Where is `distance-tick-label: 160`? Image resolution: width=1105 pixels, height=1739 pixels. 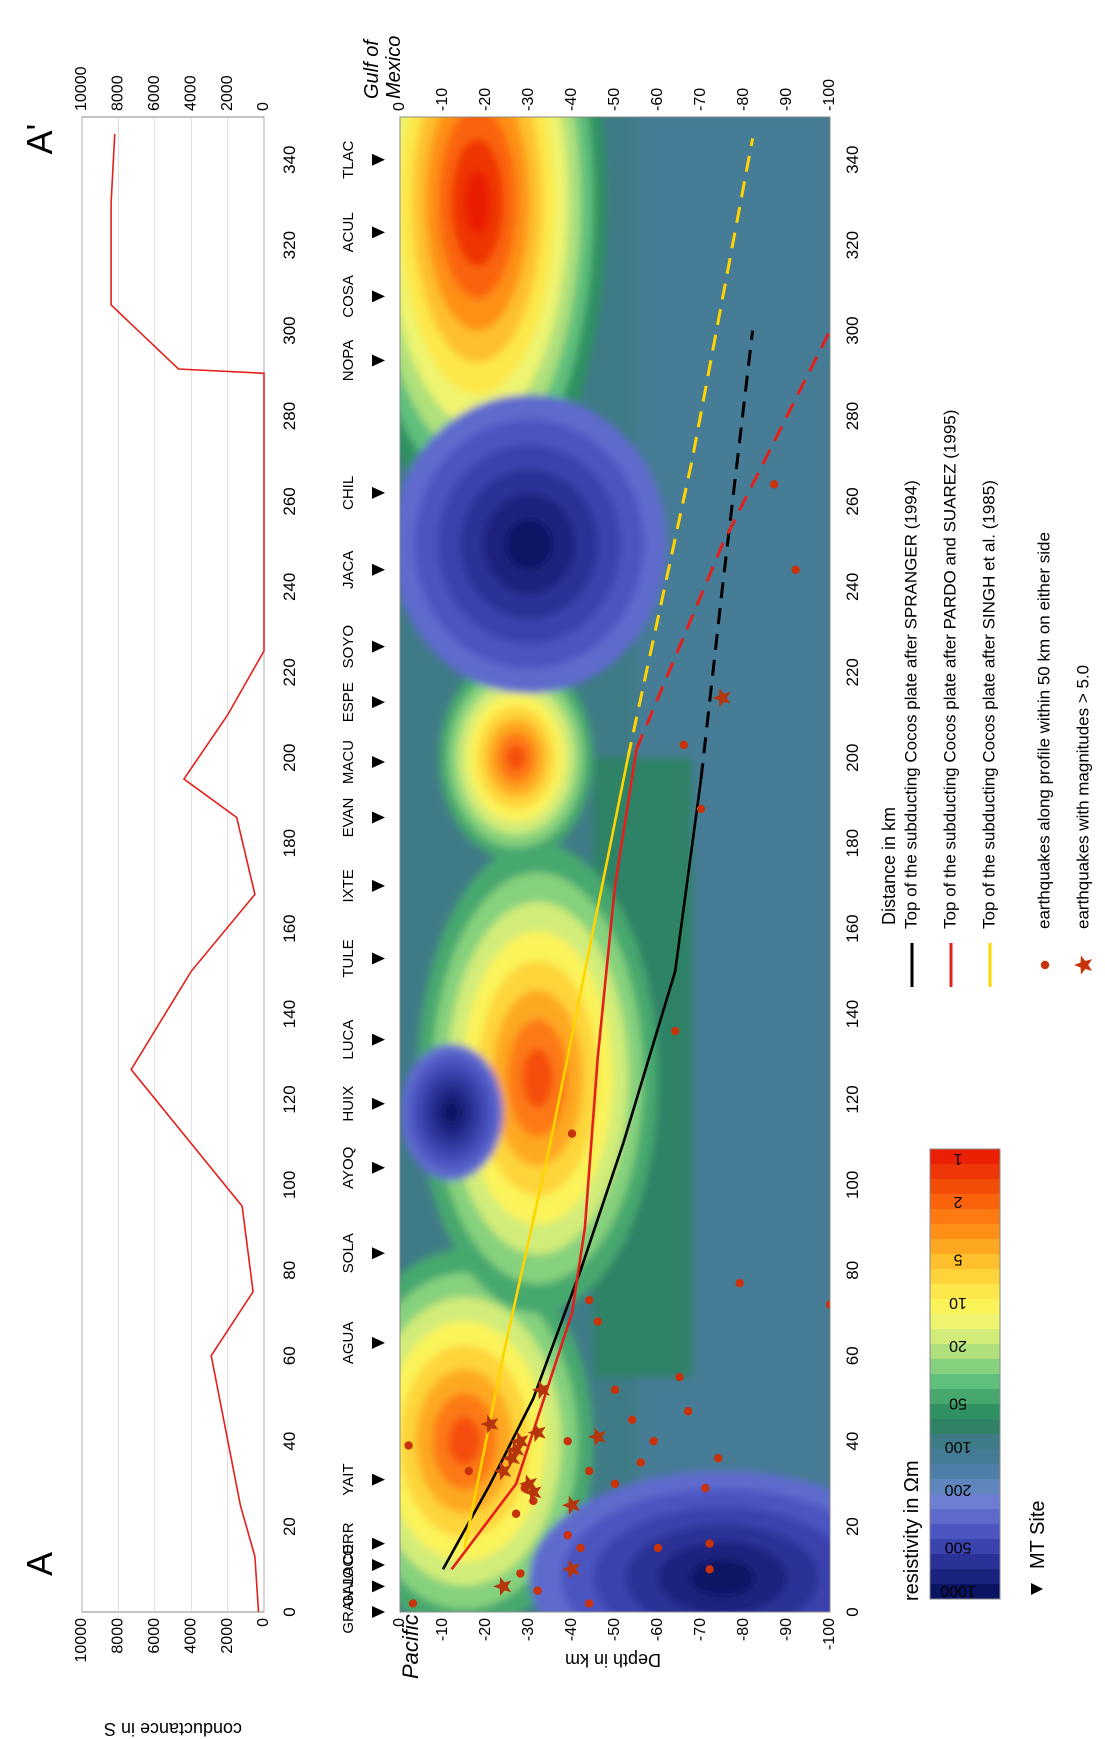 distance-tick-label: 160 is located at coordinates (852, 928).